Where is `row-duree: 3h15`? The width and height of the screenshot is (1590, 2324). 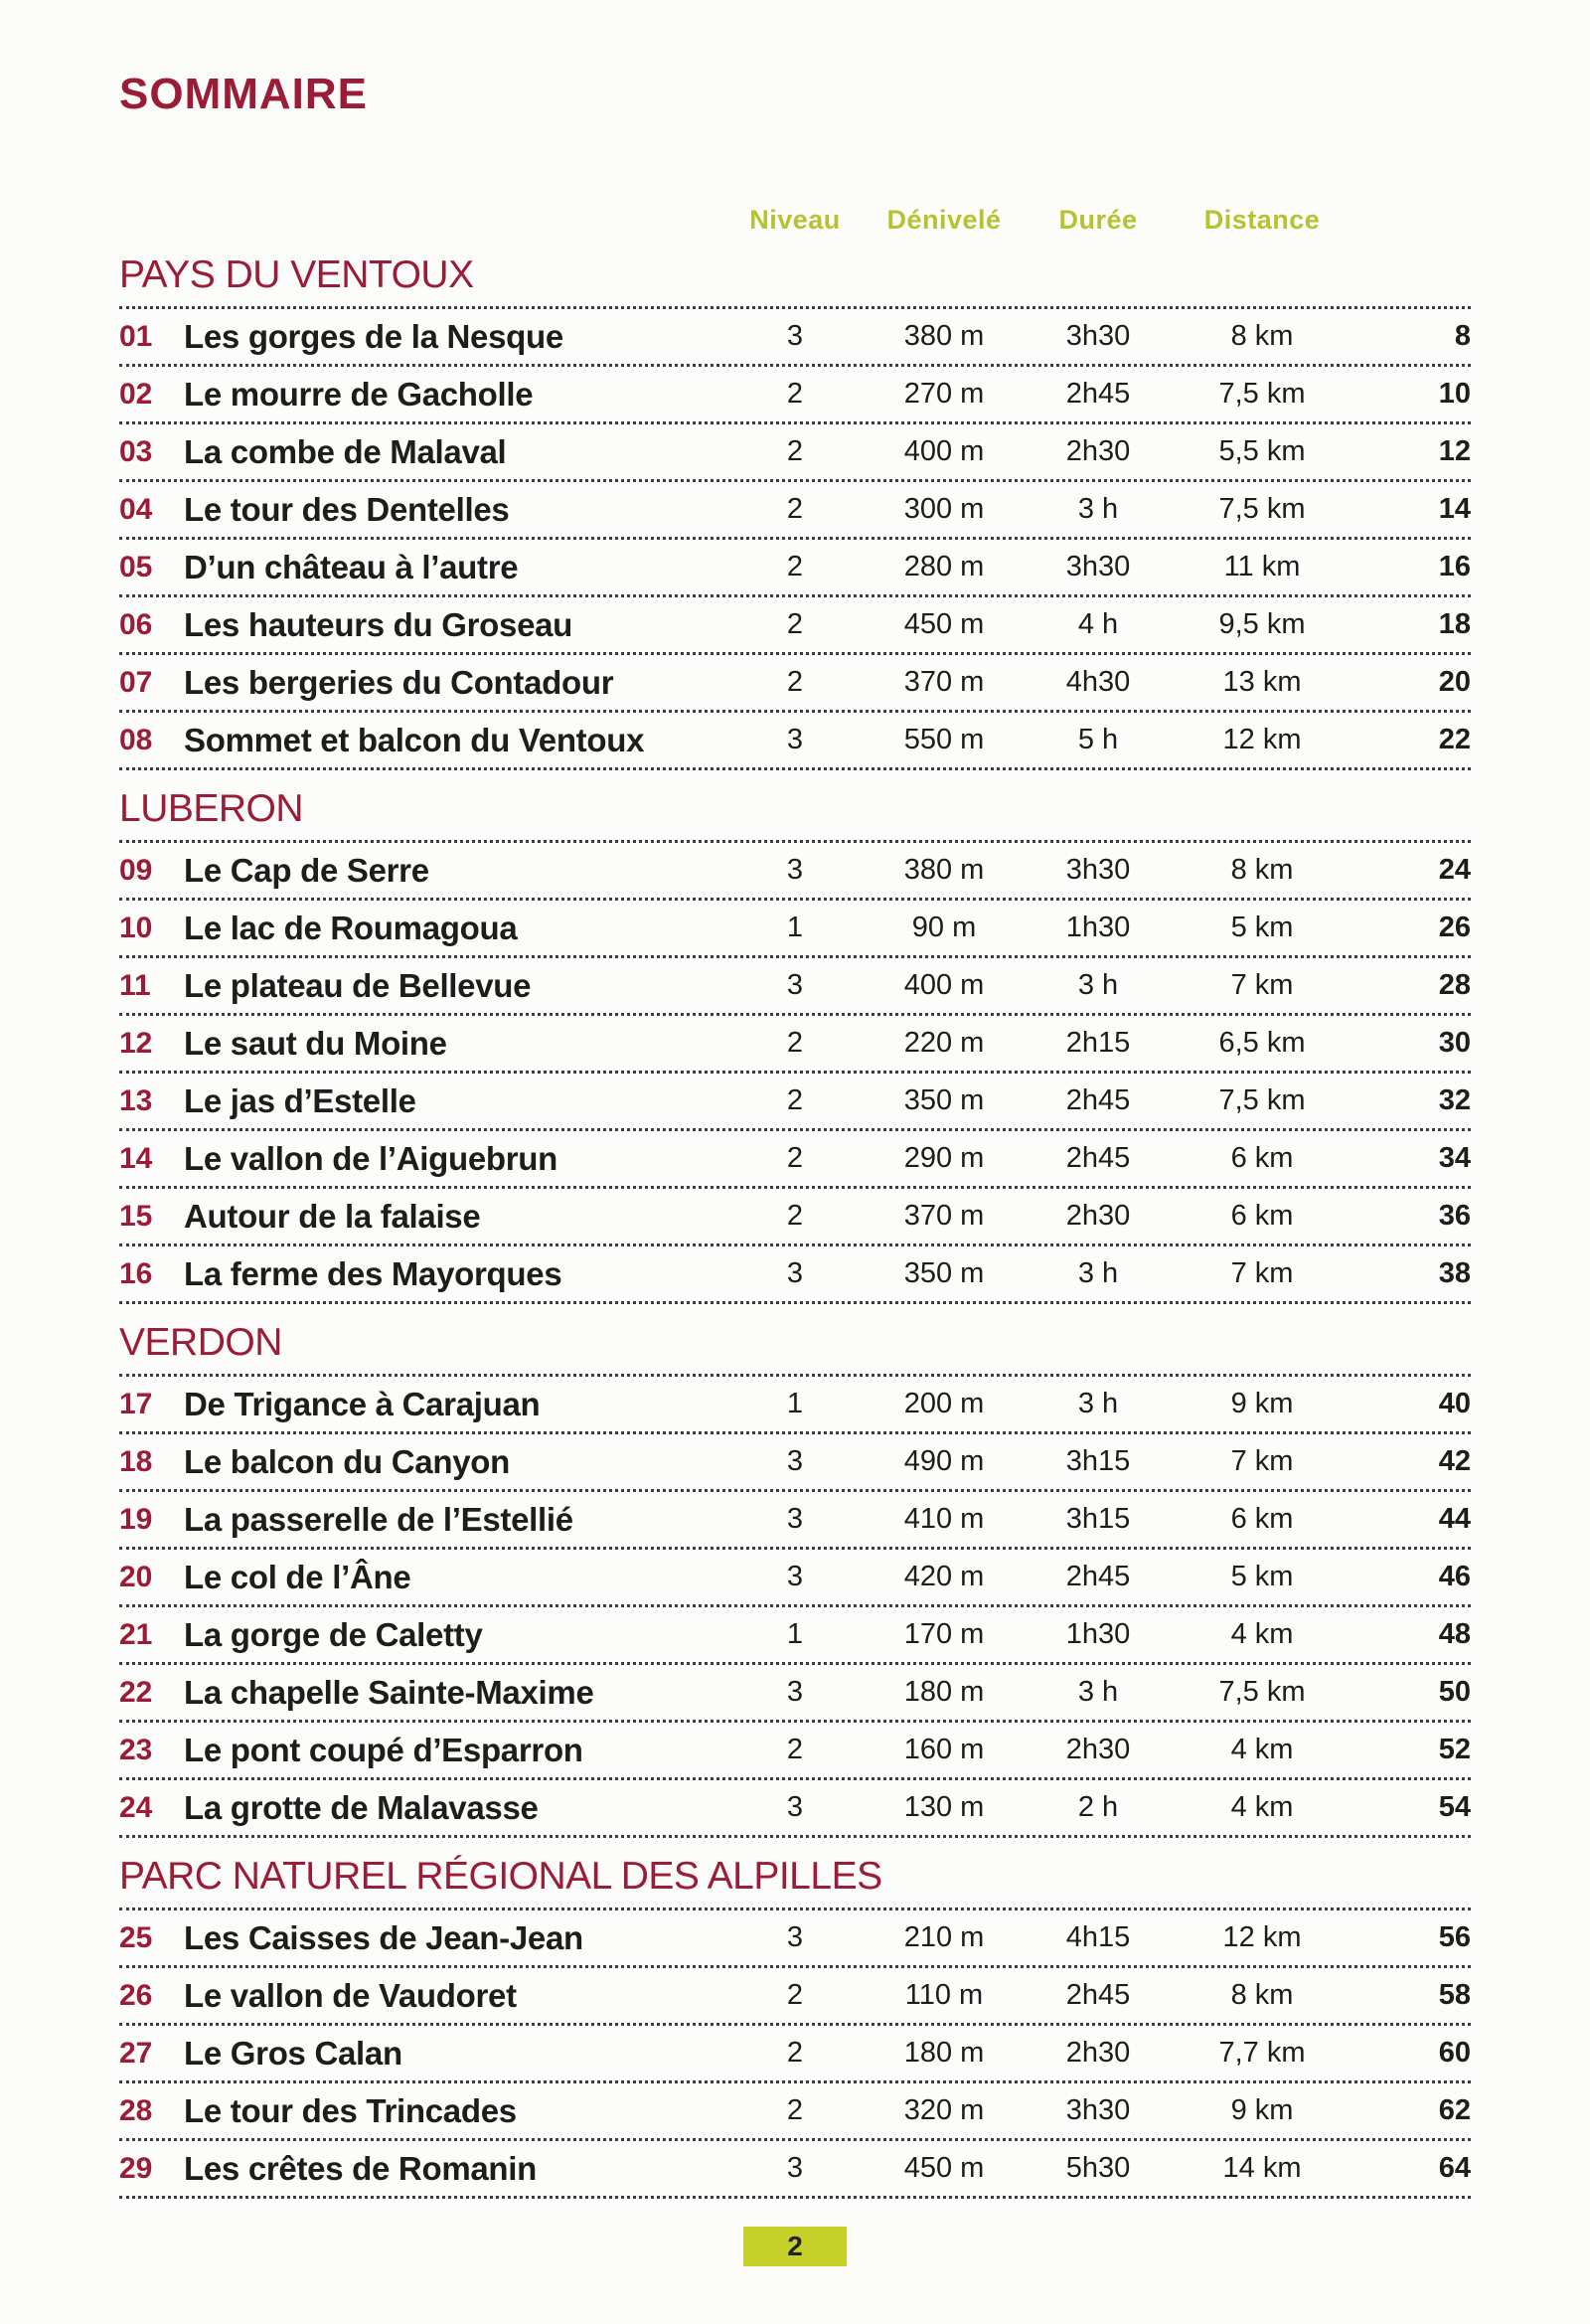
row-duree: 3h15 is located at coordinates (1098, 1519).